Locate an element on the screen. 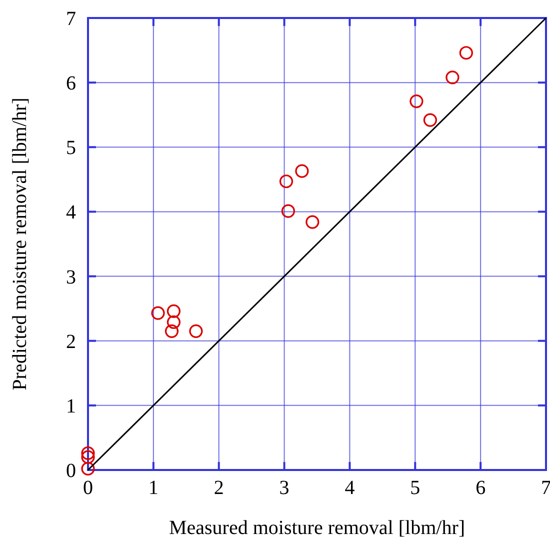 The height and width of the screenshot is (546, 550). y-axis-title: Predicted moisture removal [lbm/hr] is located at coordinates (20, 244).